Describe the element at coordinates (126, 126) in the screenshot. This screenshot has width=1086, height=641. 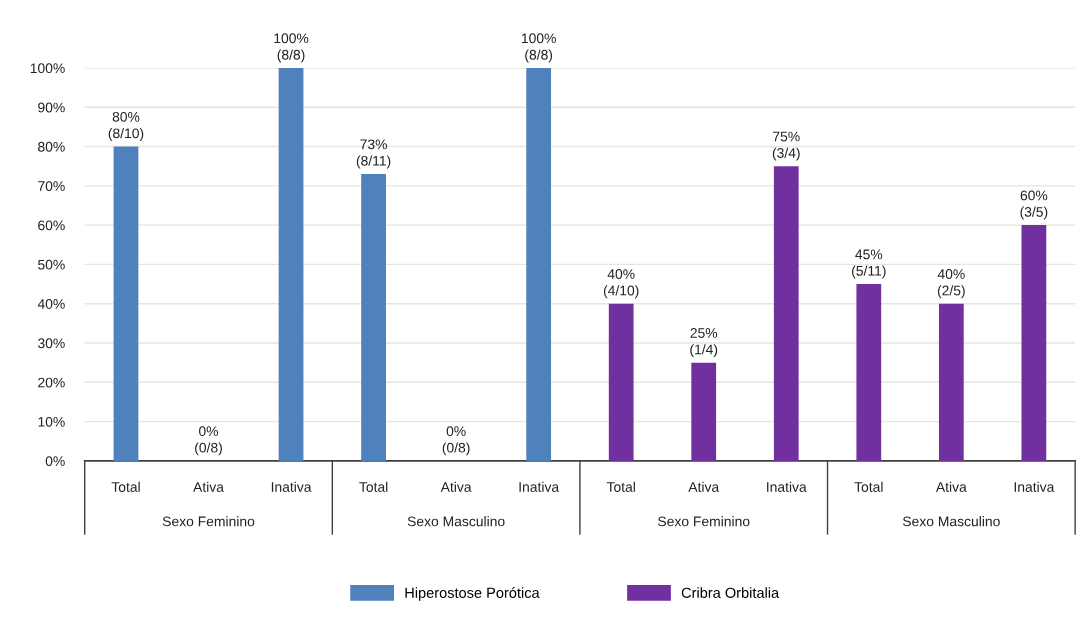
I see `data-label: 80% (8/10)` at that location.